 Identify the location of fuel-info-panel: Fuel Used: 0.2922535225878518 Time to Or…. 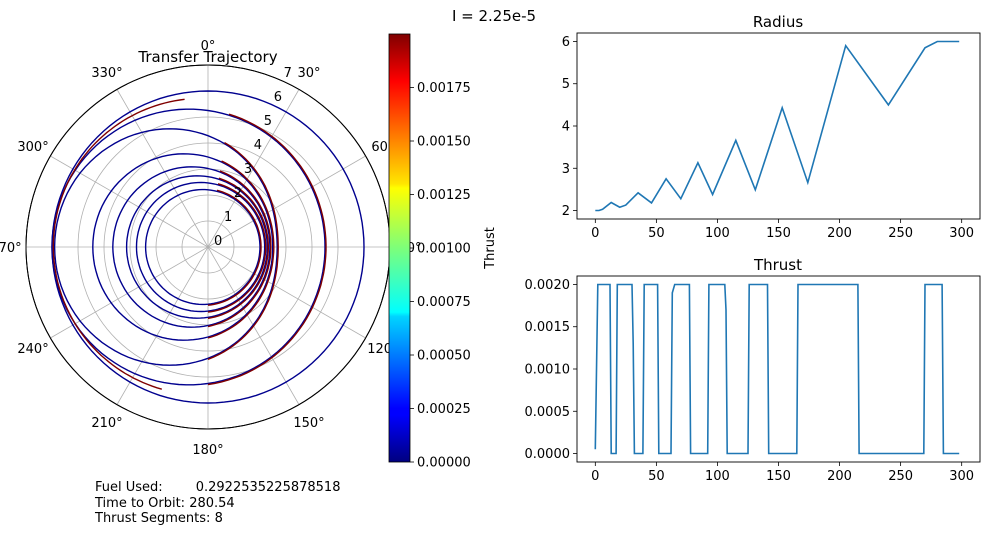
(217, 503).